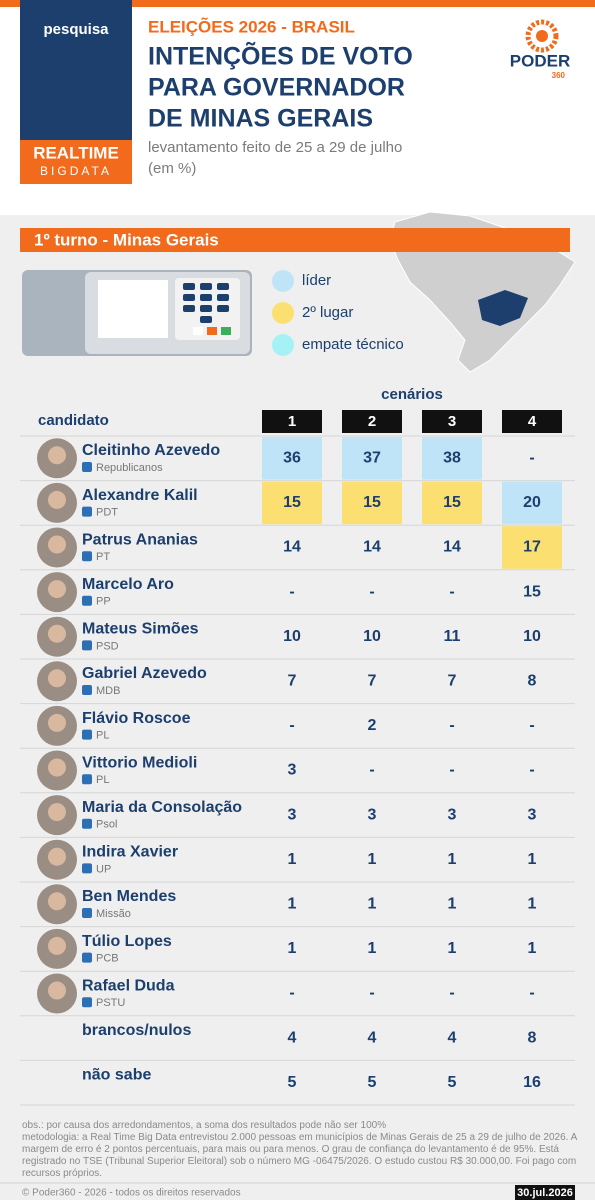 Image resolution: width=595 pixels, height=1200 pixels. What do you see at coordinates (110, 1003) in the screenshot?
I see `party-name: PSTU` at bounding box center [110, 1003].